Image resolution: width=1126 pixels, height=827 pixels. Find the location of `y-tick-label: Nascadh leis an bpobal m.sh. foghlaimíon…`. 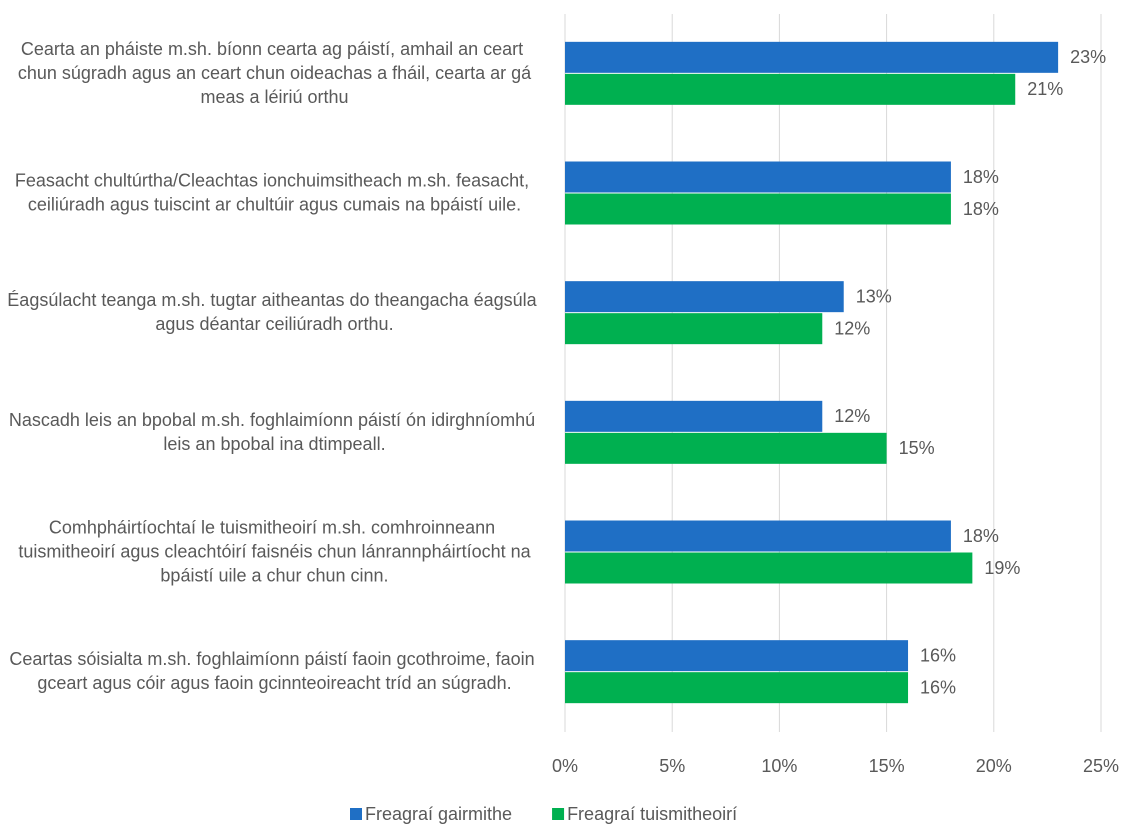

y-tick-label: Nascadh leis an bpobal m.sh. foghlaimíon… is located at coordinates (272, 432).